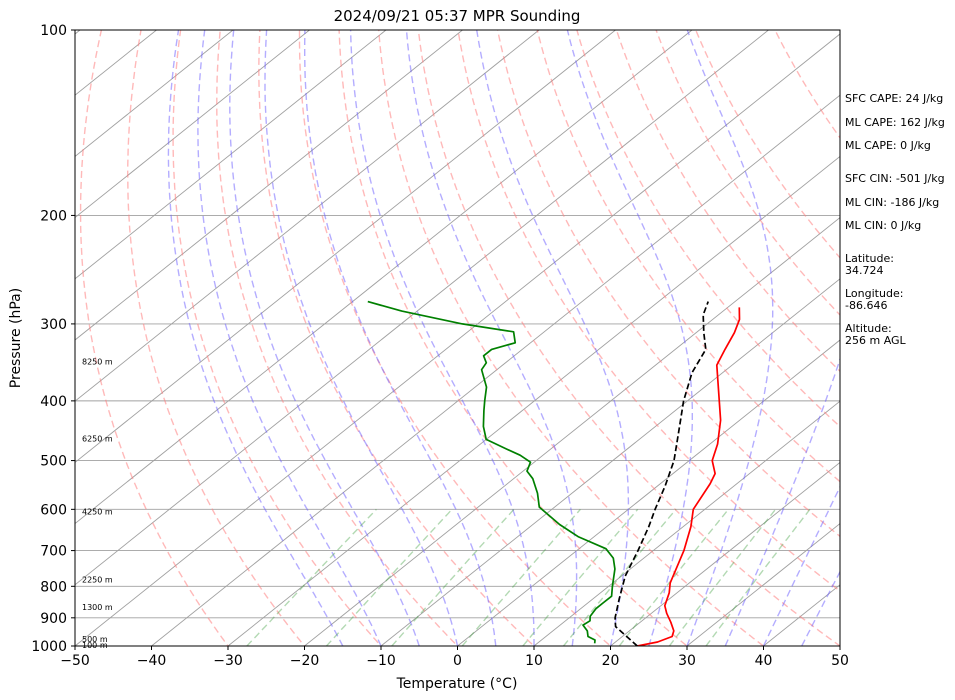 Image resolution: width=955 pixels, height=700 pixels. I want to click on ml-cape-text-2: ML CAPE: 0 J/kg, so click(888, 145).